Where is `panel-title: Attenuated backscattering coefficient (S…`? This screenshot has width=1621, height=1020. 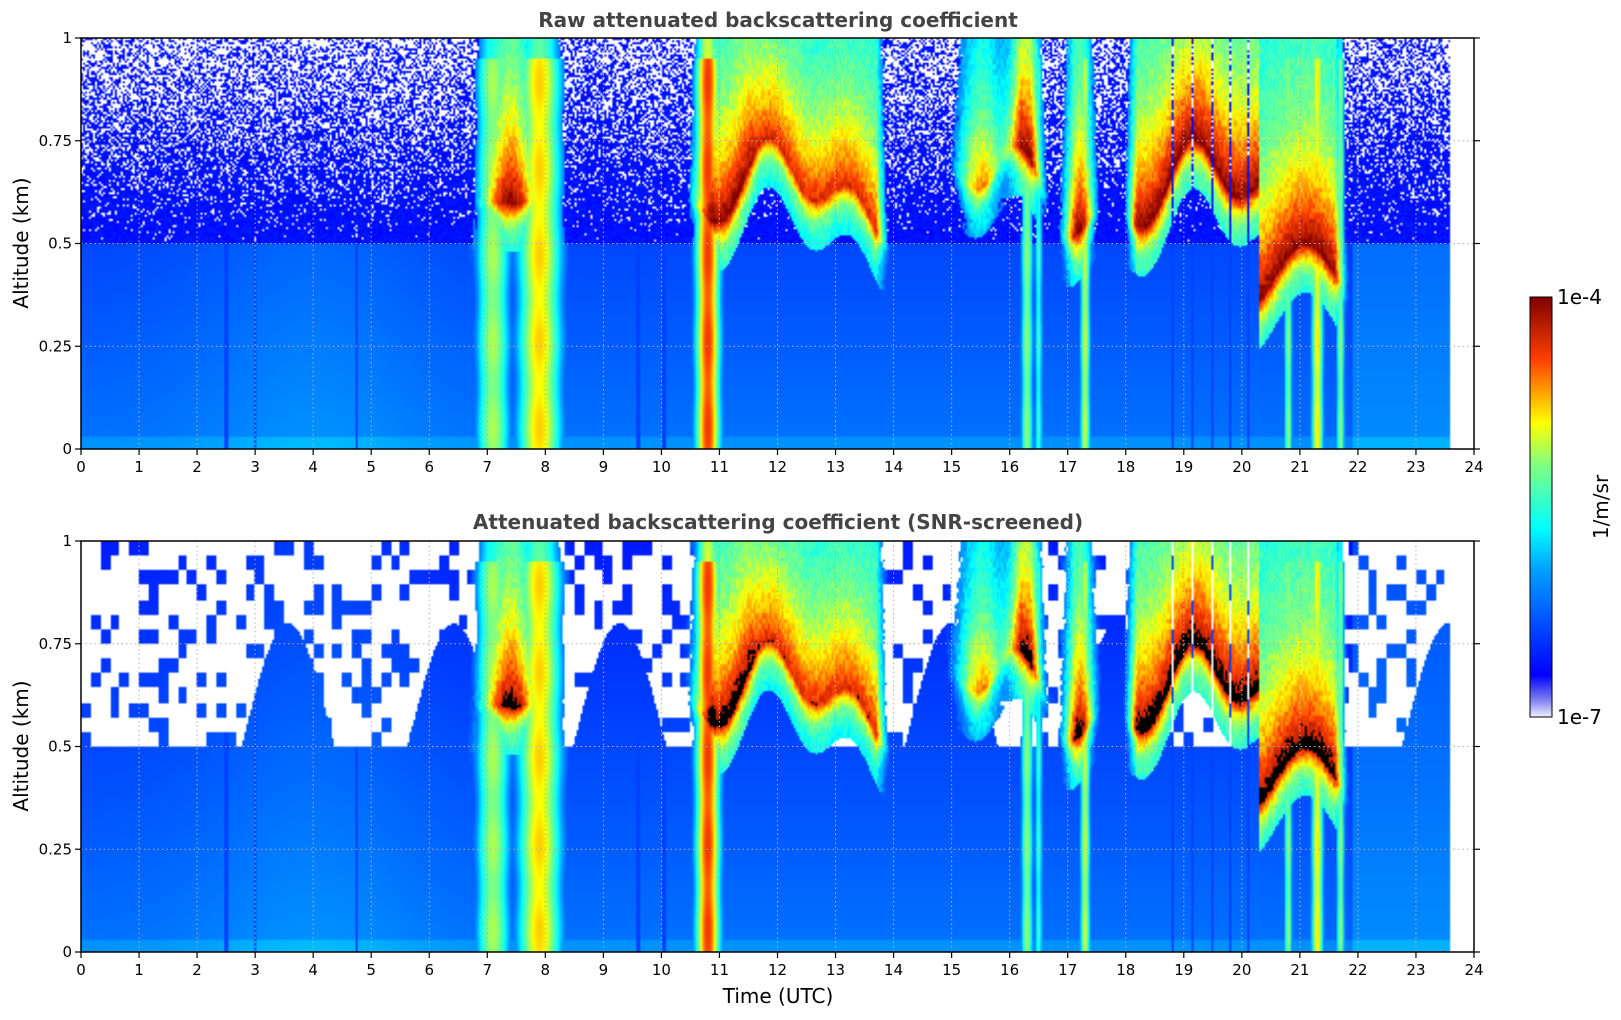
panel-title: Attenuated backscattering coefficient (S… is located at coordinates (778, 522).